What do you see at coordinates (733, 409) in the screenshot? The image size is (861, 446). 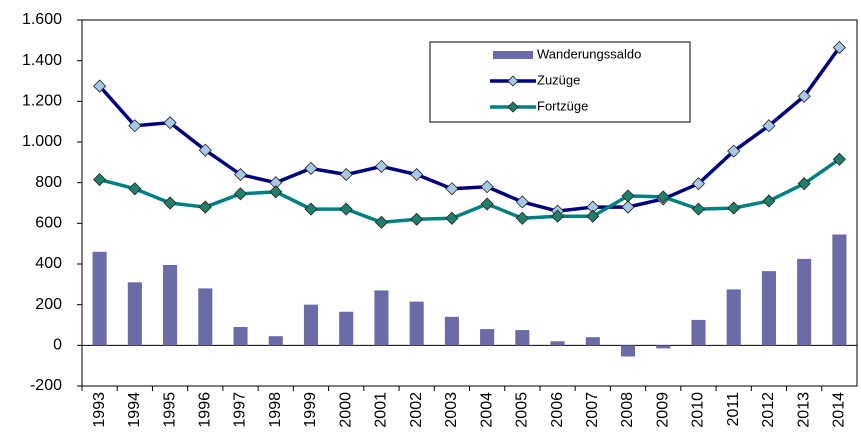 I see `x-tick-label: 2011` at bounding box center [733, 409].